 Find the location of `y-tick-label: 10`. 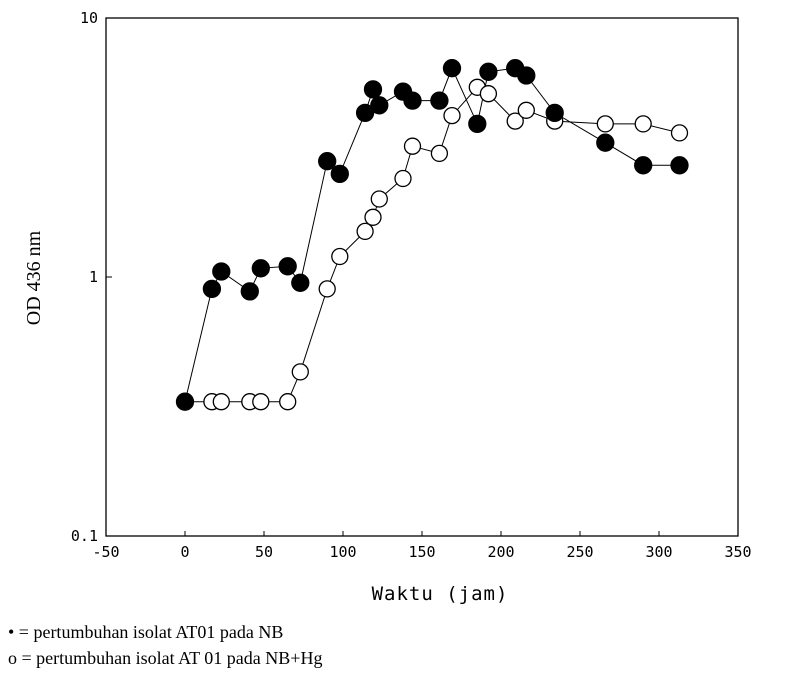

y-tick-label: 10 is located at coordinates (89, 18).